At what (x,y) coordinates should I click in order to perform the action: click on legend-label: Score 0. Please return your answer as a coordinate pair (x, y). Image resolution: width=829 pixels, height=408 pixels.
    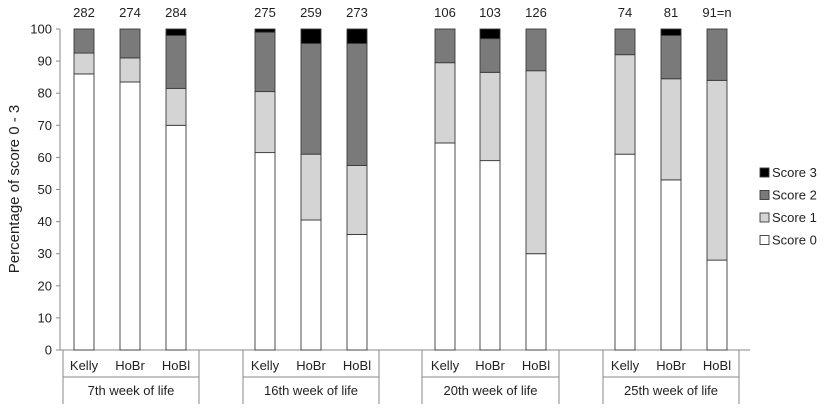
    Looking at the image, I should click on (794, 240).